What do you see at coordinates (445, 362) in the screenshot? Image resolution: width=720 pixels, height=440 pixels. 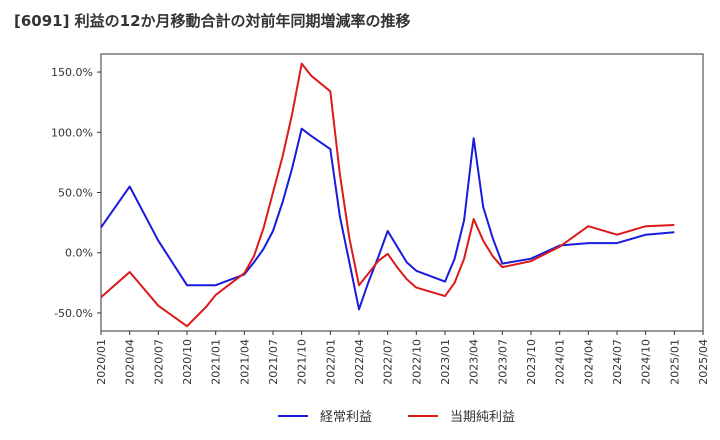 I see `x-tick-label: 2023/01` at bounding box center [445, 362].